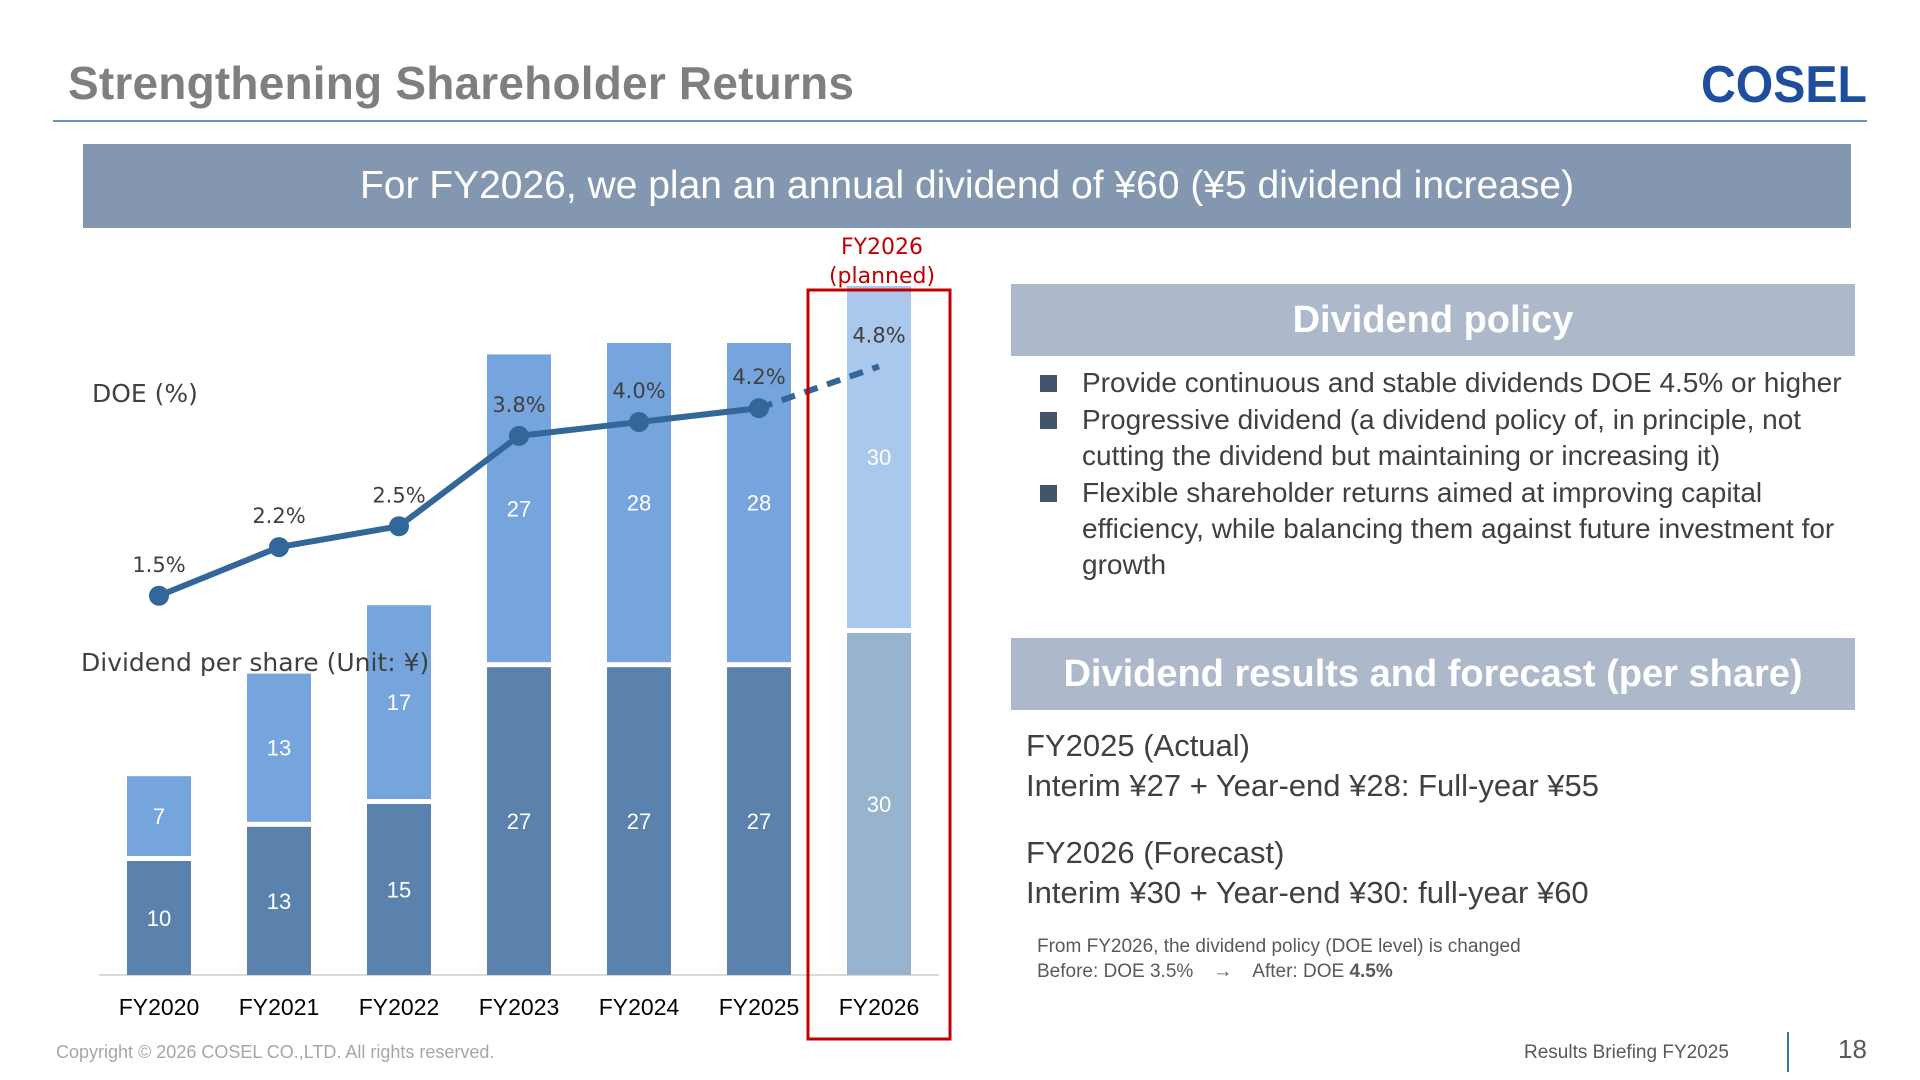  Describe the element at coordinates (759, 408) in the screenshot. I see `doe-point-FY2025` at that location.